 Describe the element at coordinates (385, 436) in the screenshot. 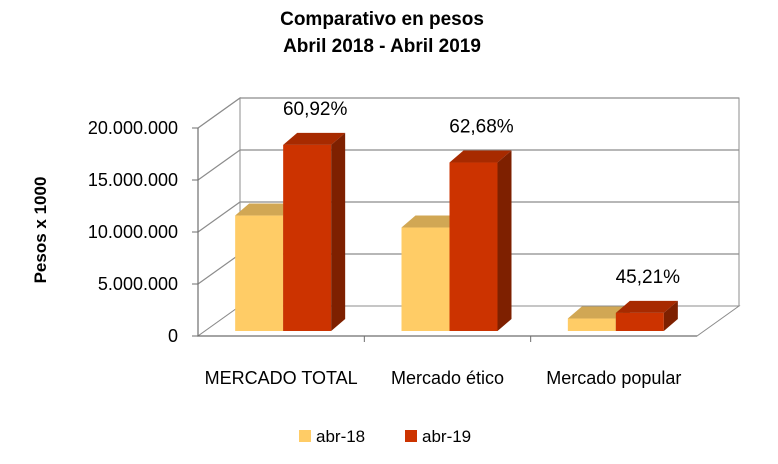

I see `legend: abr-18 abr-19` at that location.